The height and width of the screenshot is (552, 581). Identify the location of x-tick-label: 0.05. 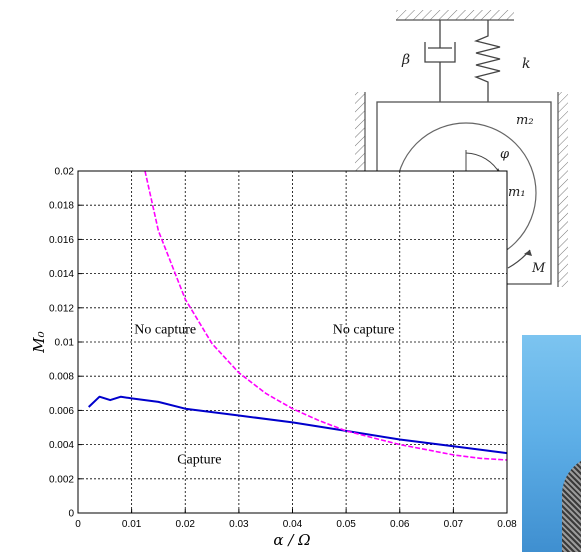
(346, 524).